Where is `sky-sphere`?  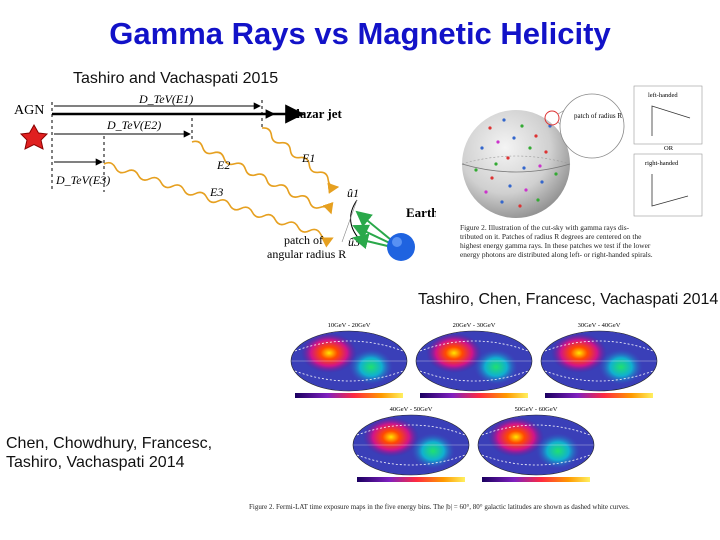
sky-sphere is located at coordinates (516, 164).